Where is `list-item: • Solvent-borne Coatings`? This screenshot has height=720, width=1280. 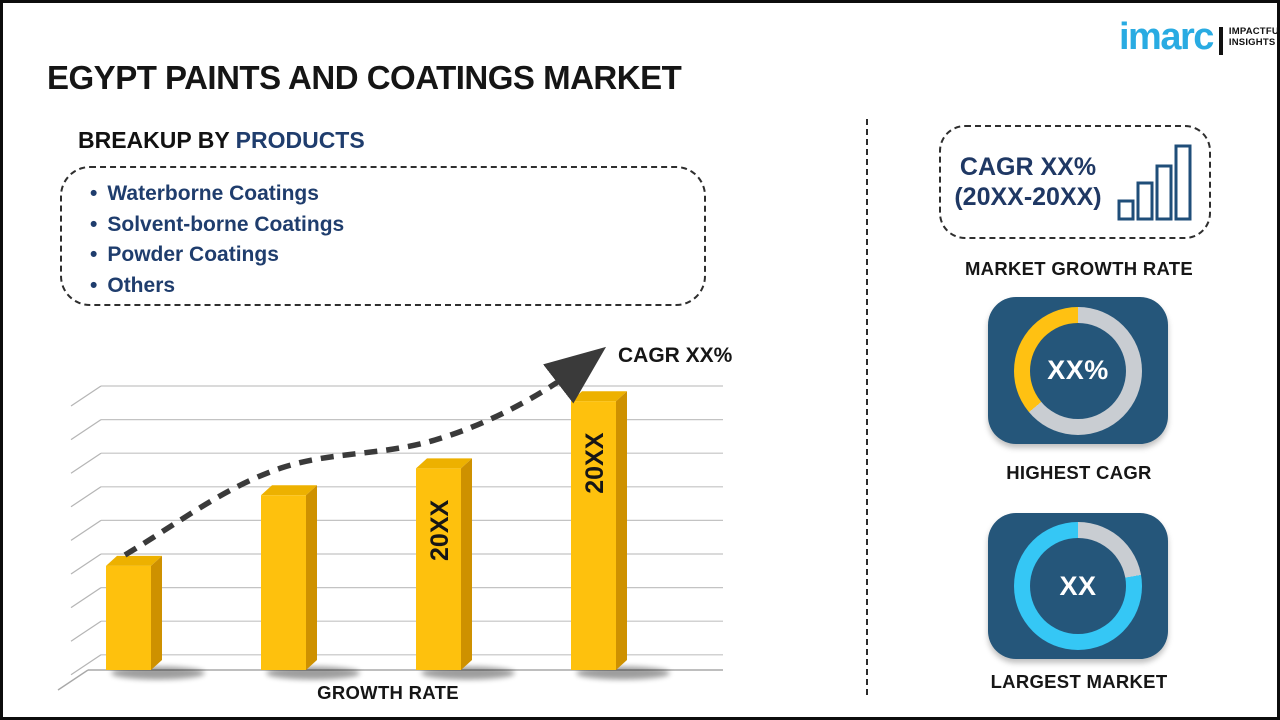
list-item: • Solvent-borne Coatings is located at coordinates (397, 225).